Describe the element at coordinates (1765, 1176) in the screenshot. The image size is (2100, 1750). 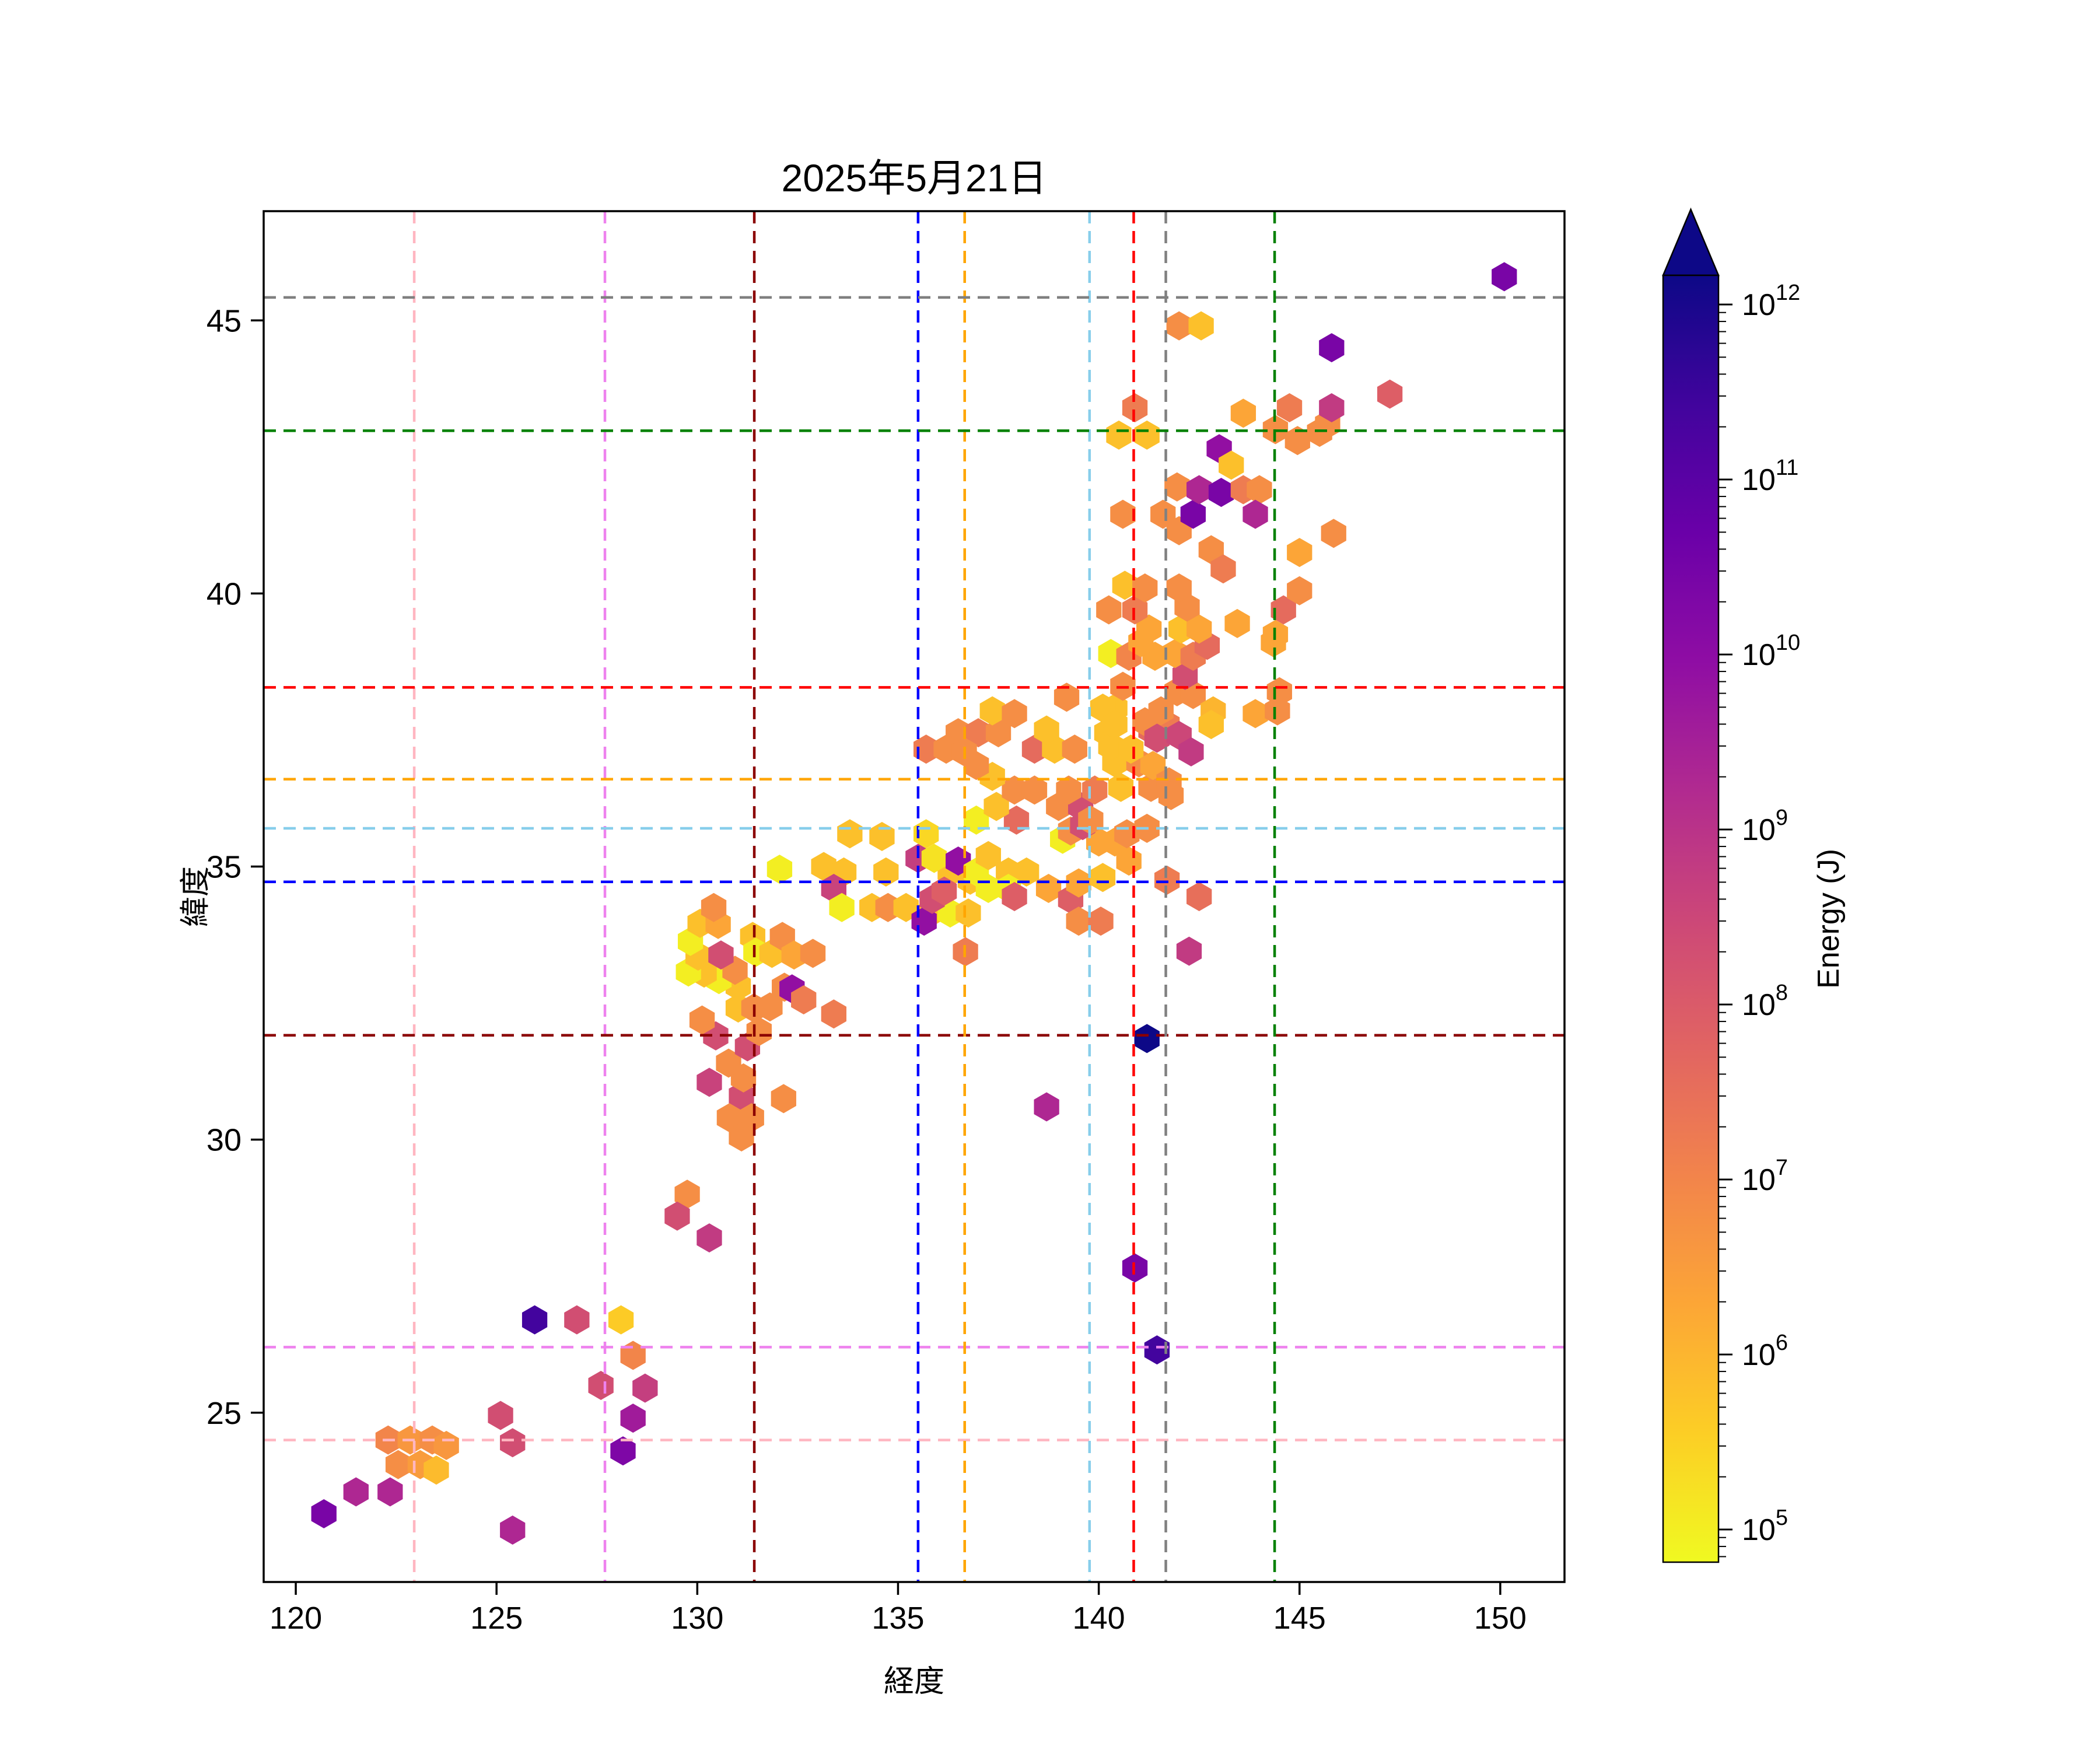
I see `colorbar-tick-label: 10⁷` at that location.